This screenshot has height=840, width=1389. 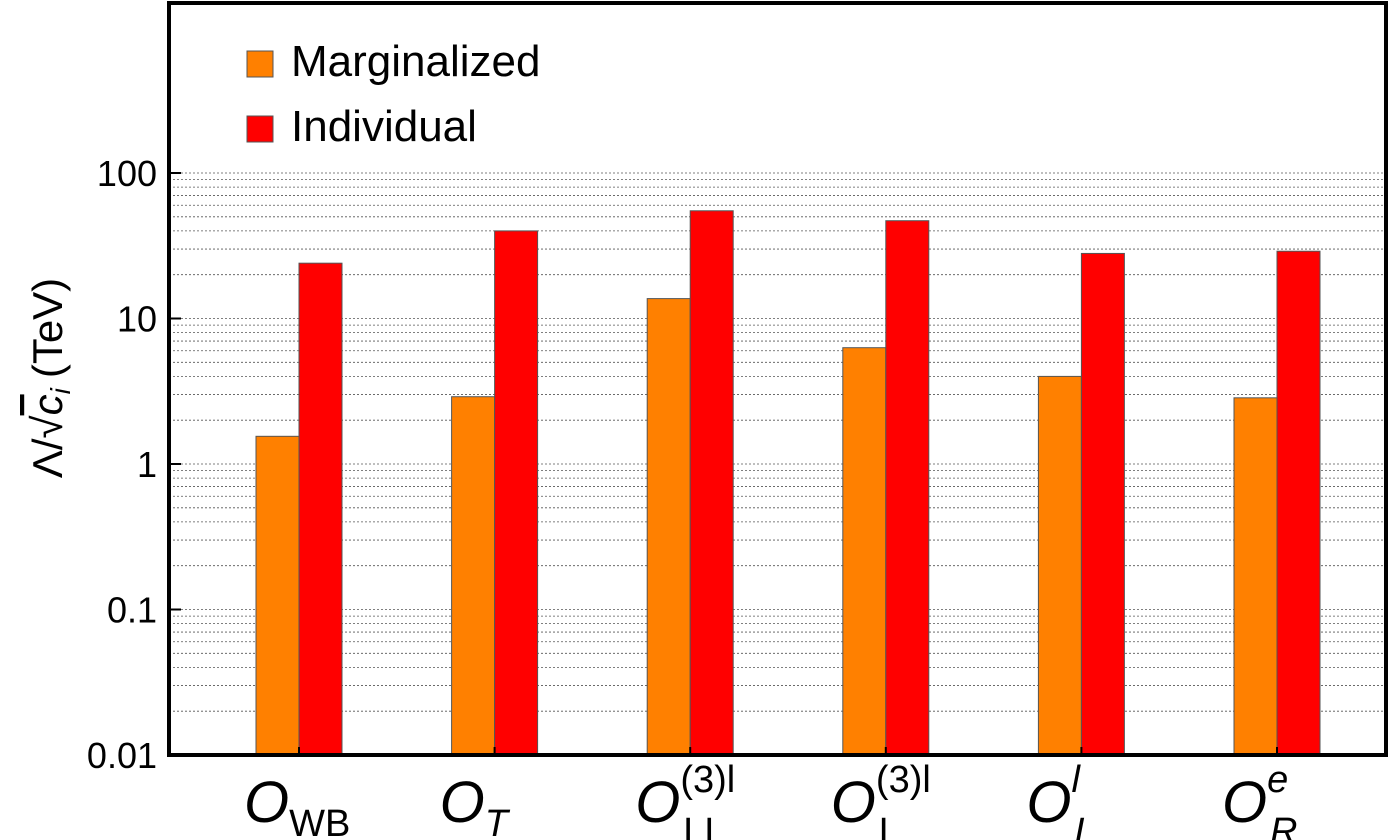 I want to click on x-category-label-2: O(3)l LL, so click(x=685, y=799).